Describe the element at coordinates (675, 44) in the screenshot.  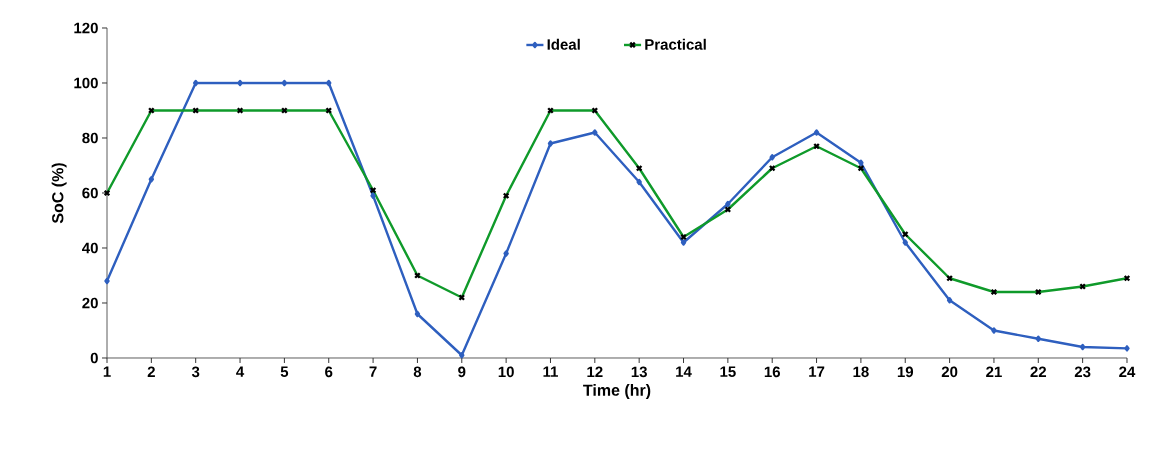
I see `legend-label: Practical` at that location.